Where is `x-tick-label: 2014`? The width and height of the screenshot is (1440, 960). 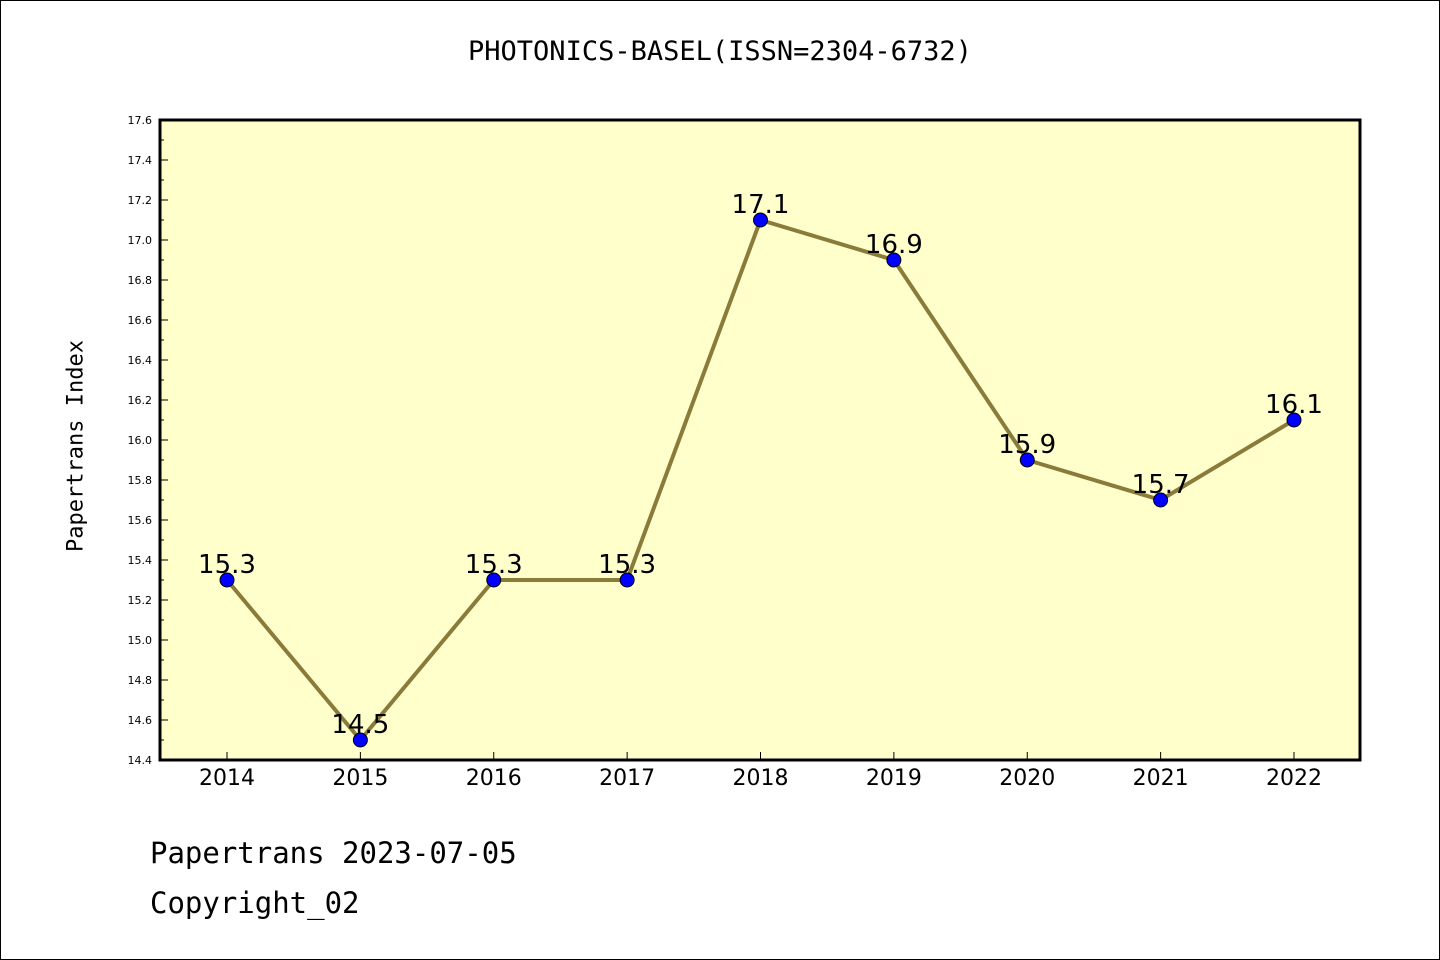 x-tick-label: 2014 is located at coordinates (227, 778).